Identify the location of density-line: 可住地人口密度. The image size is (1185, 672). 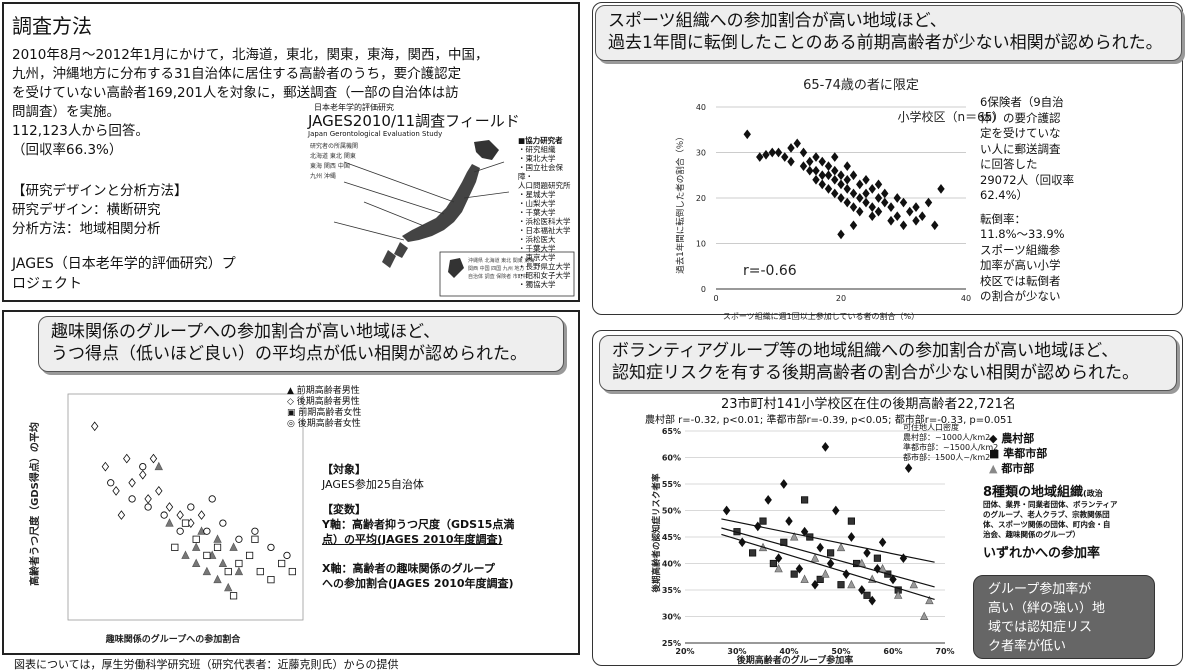
(931, 427).